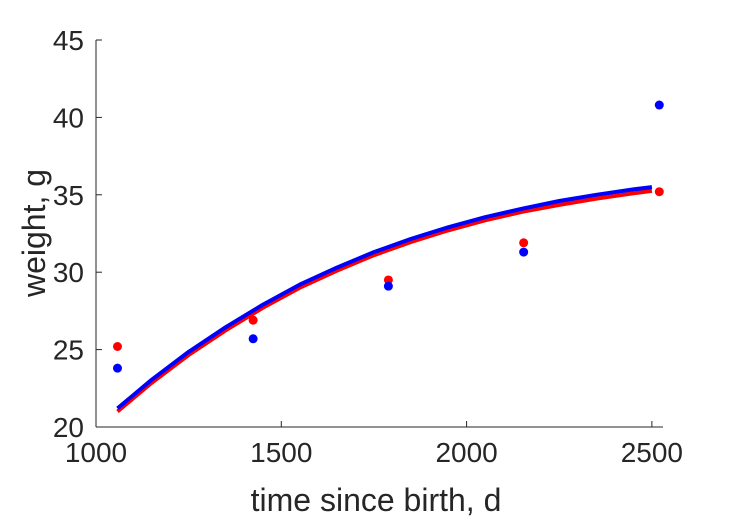  Describe the element at coordinates (77, 234) in the screenshot. I see `y-axis: 20 25 30 35 40 45` at that location.